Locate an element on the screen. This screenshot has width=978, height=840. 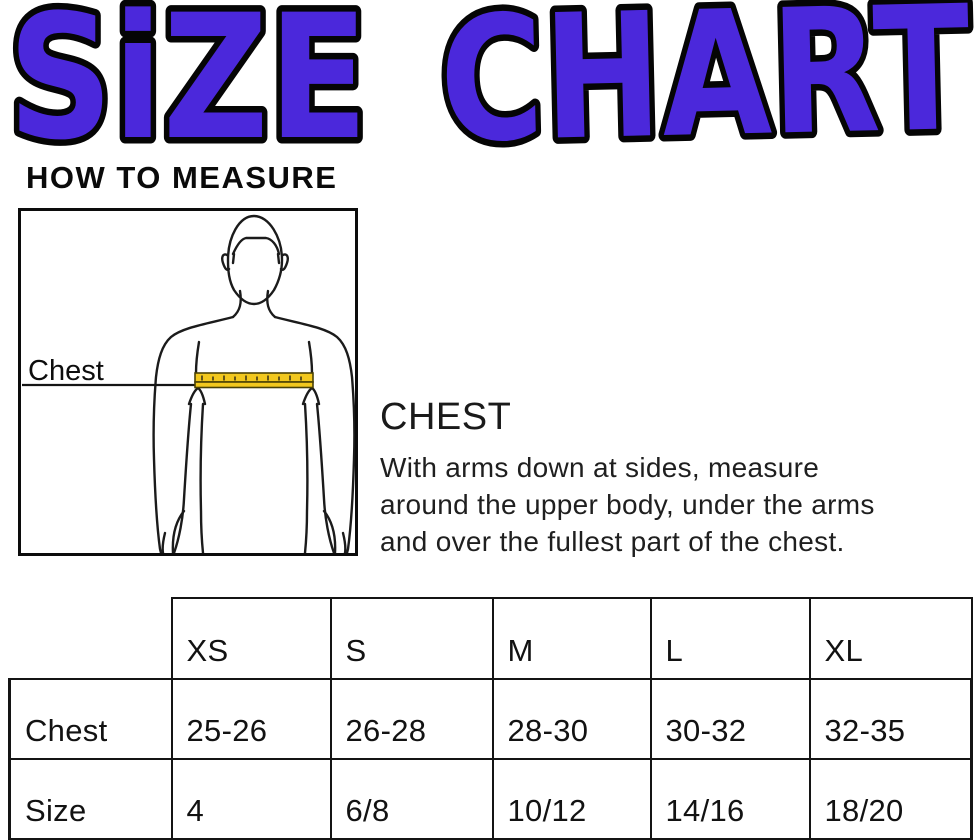
cell-chest-xl: 32-35 is located at coordinates (890, 719).